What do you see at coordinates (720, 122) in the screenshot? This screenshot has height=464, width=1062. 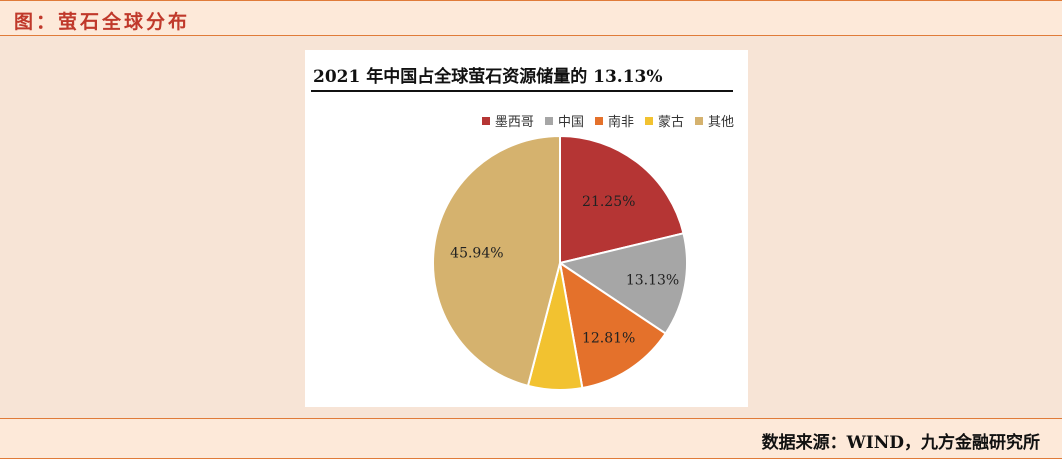 I see `legend-label: 其他` at bounding box center [720, 122].